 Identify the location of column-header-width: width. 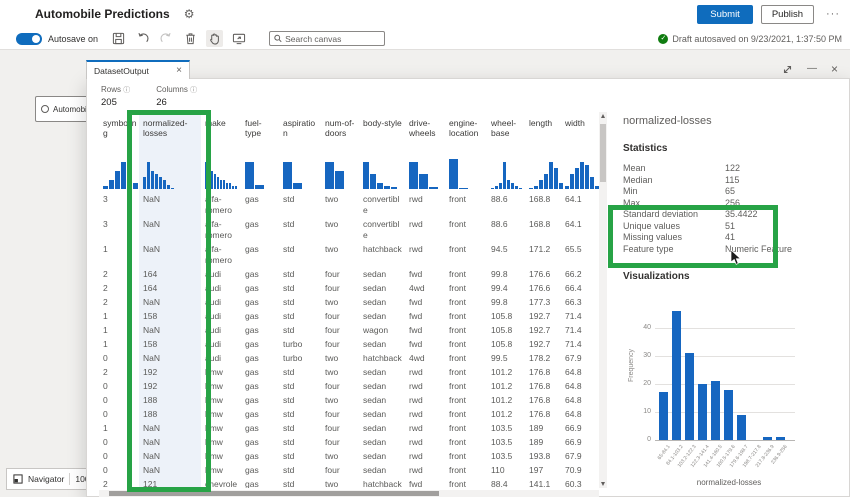
(580, 152).